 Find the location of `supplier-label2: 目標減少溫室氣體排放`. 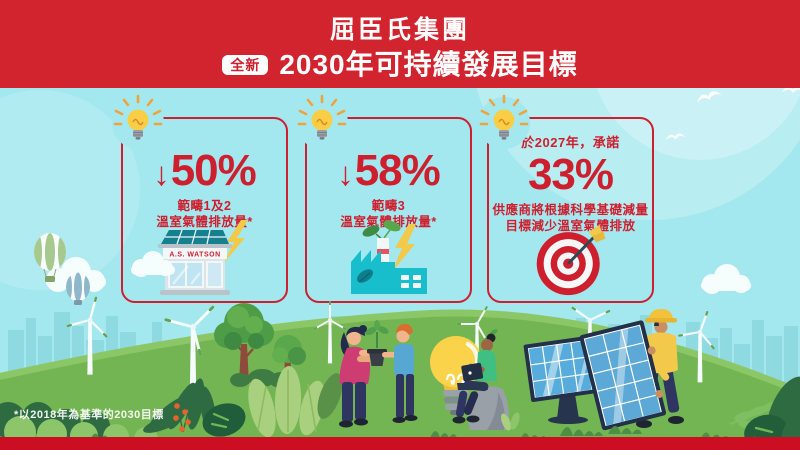

supplier-label2: 目標減少溫室氣體排放 is located at coordinates (570, 226).